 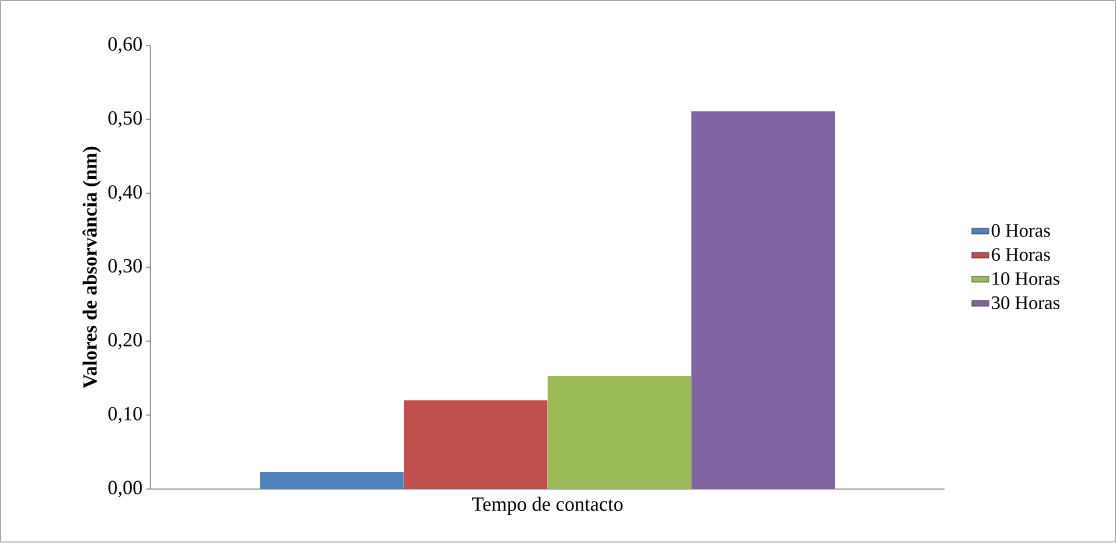 What do you see at coordinates (125, 193) in the screenshot?
I see `y-tick-label: 0,40` at bounding box center [125, 193].